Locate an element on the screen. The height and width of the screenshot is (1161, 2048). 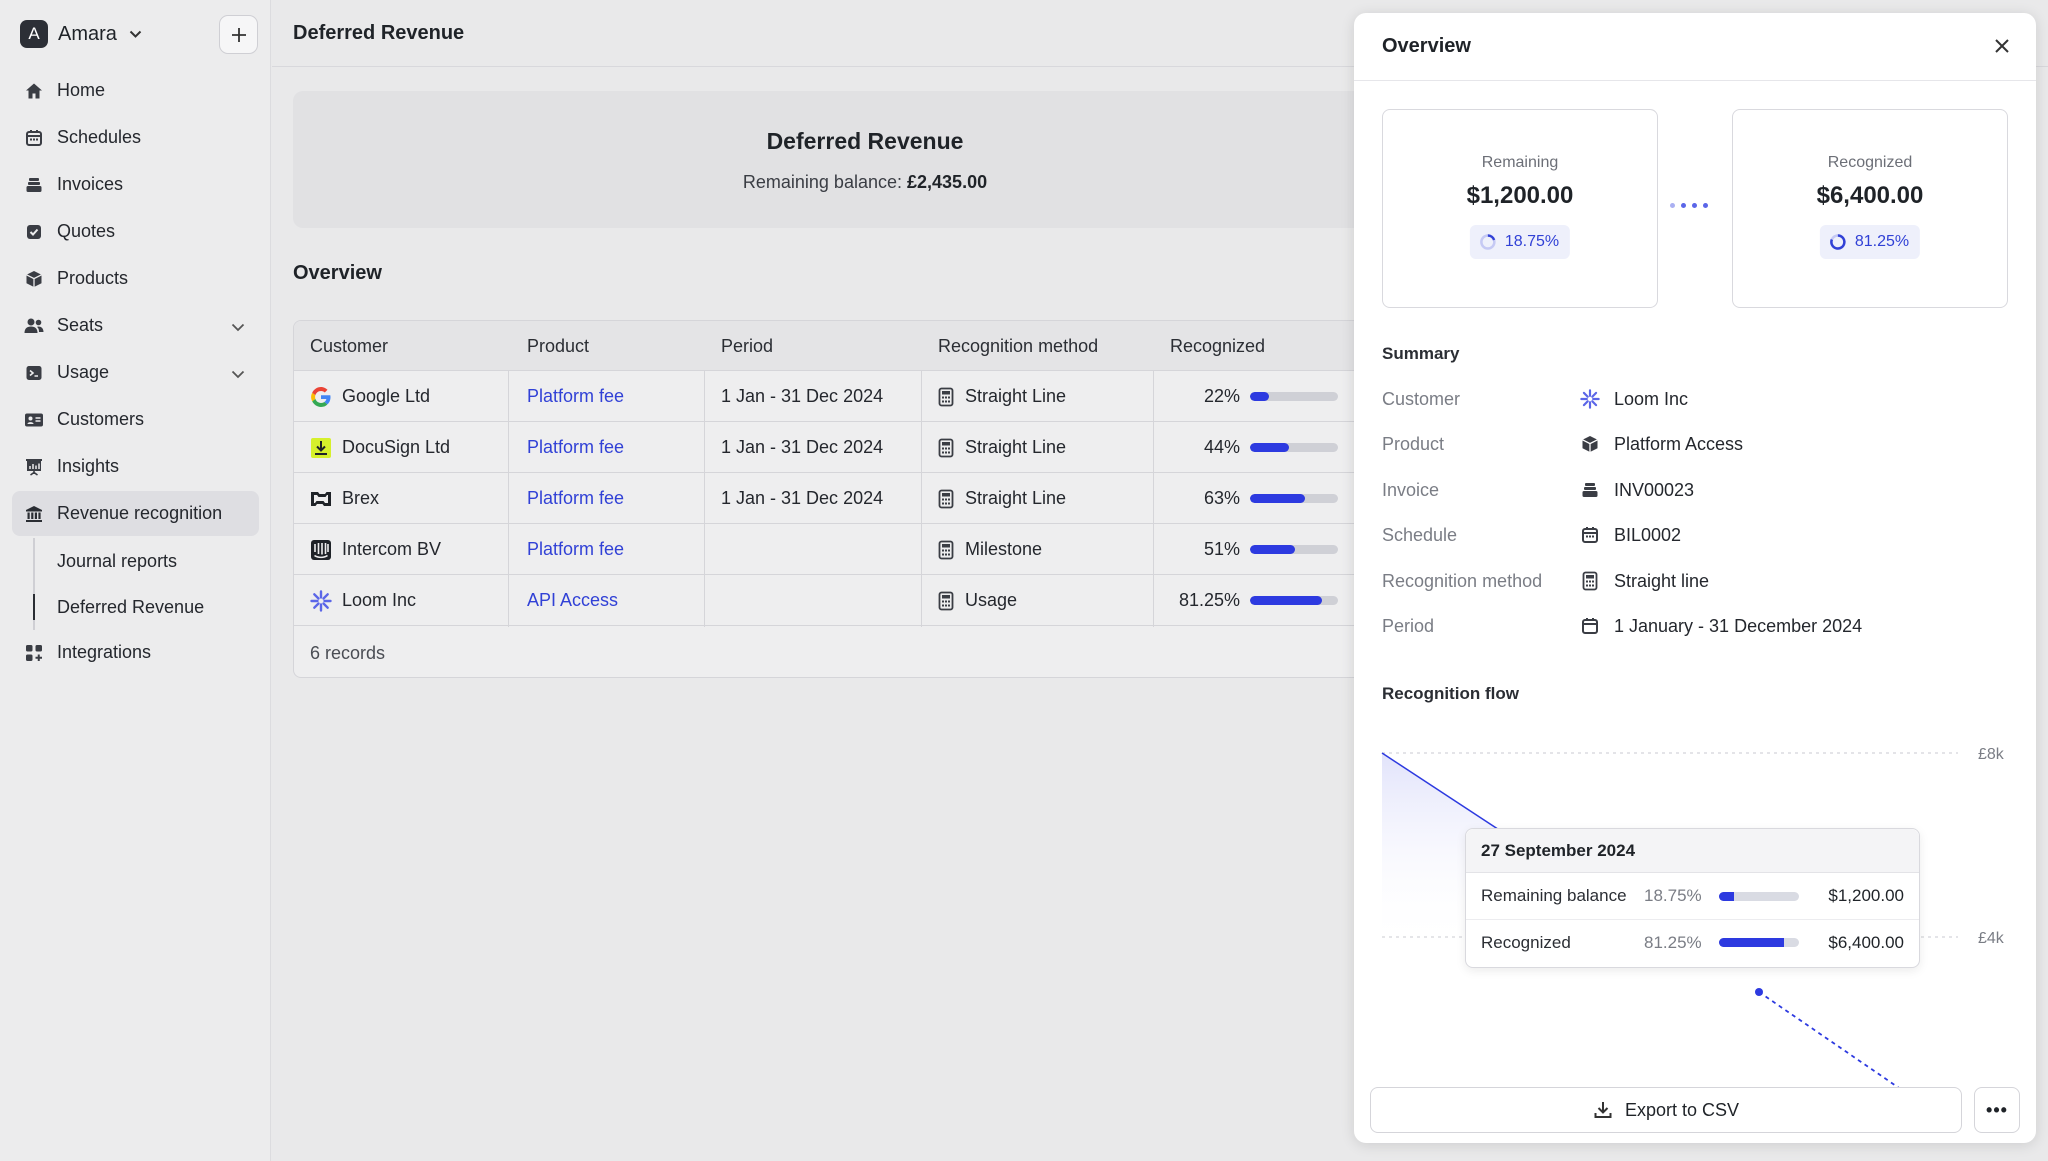
calendar-grid-icon is located at coordinates (1590, 535).